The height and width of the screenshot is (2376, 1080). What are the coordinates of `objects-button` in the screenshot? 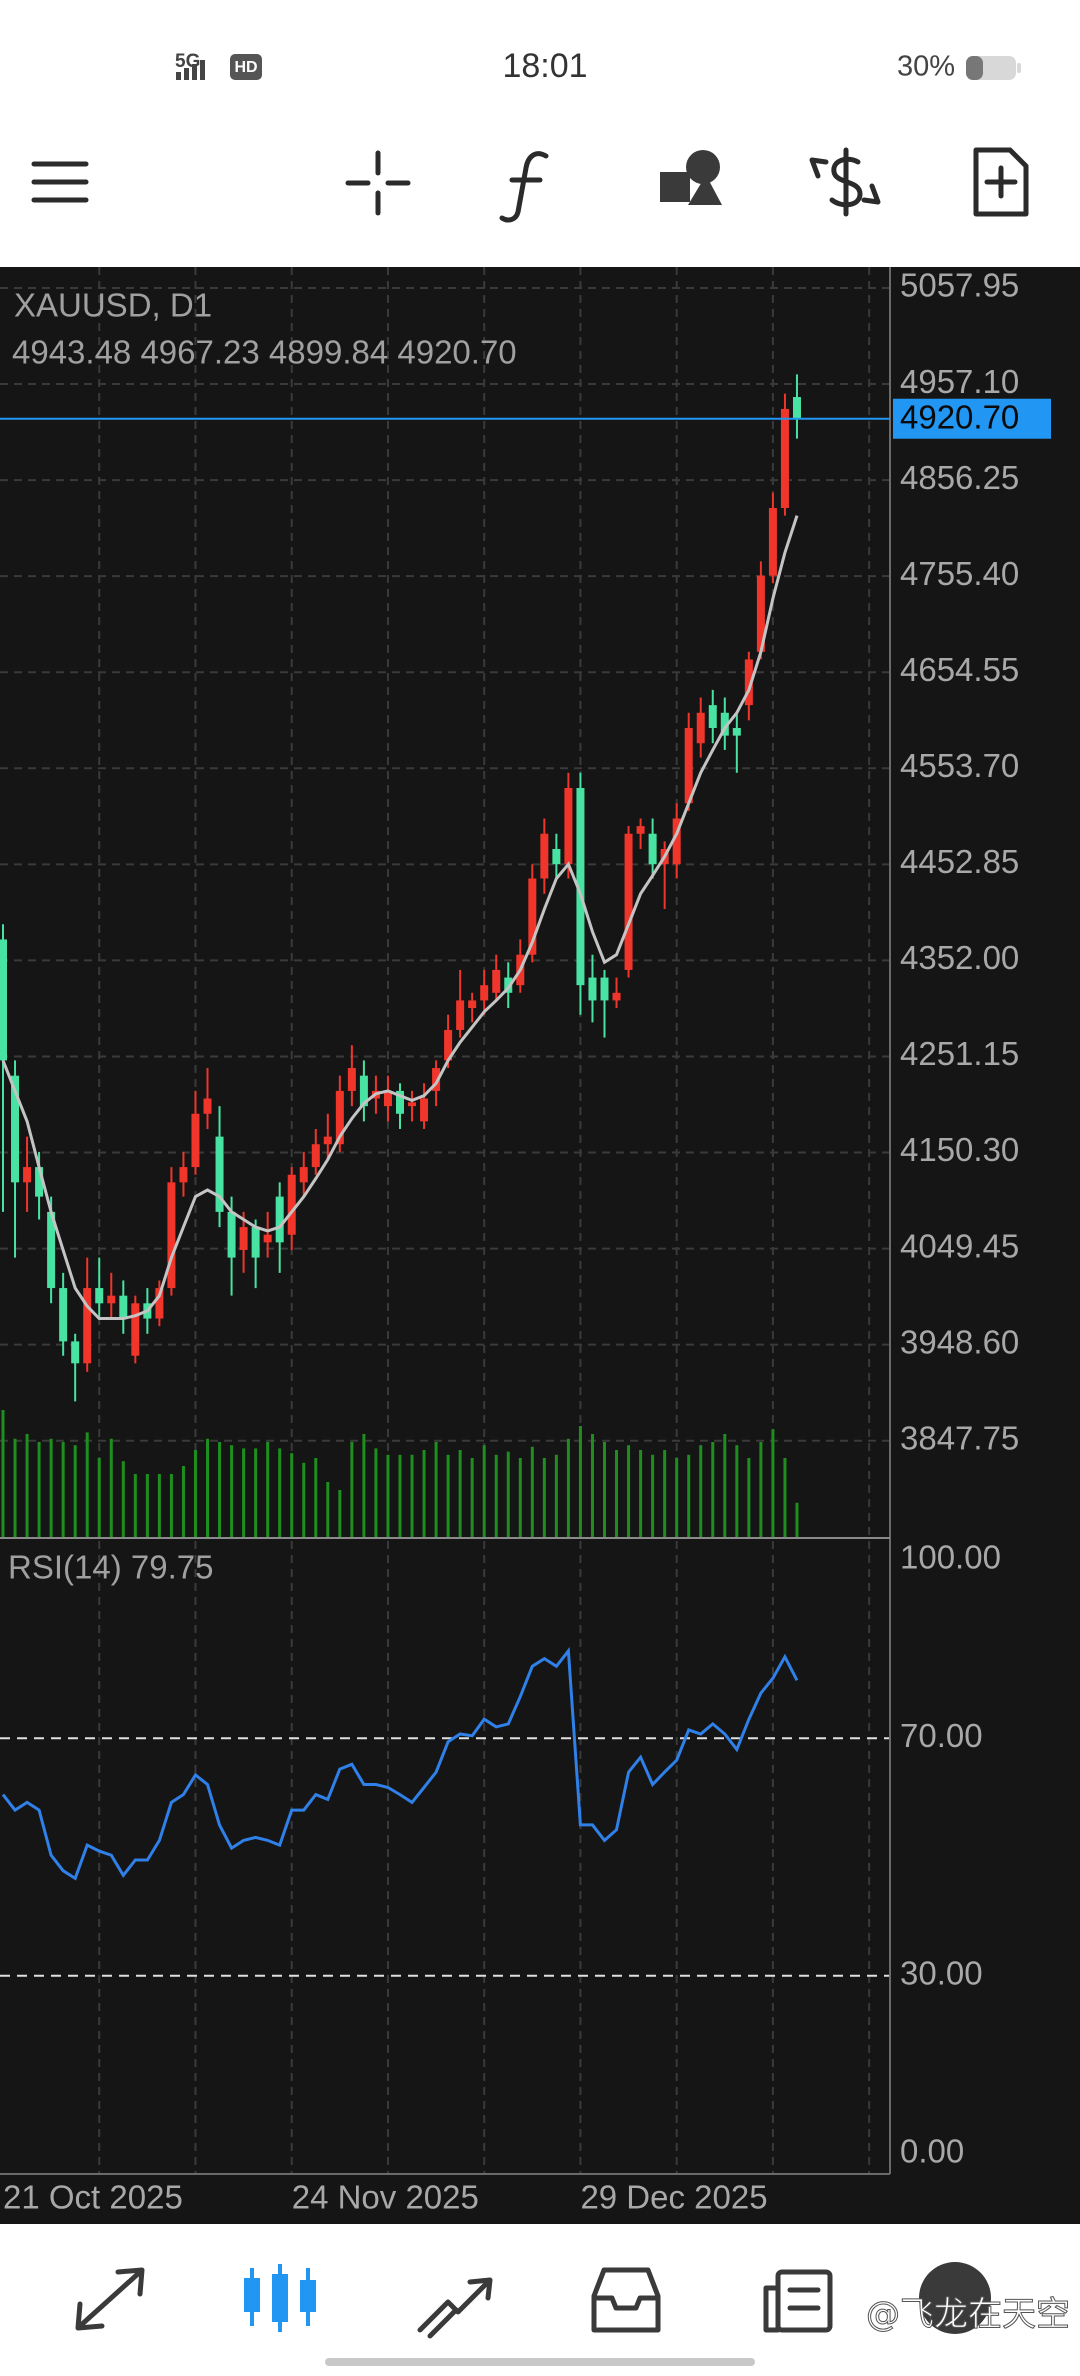 It's located at (691, 177).